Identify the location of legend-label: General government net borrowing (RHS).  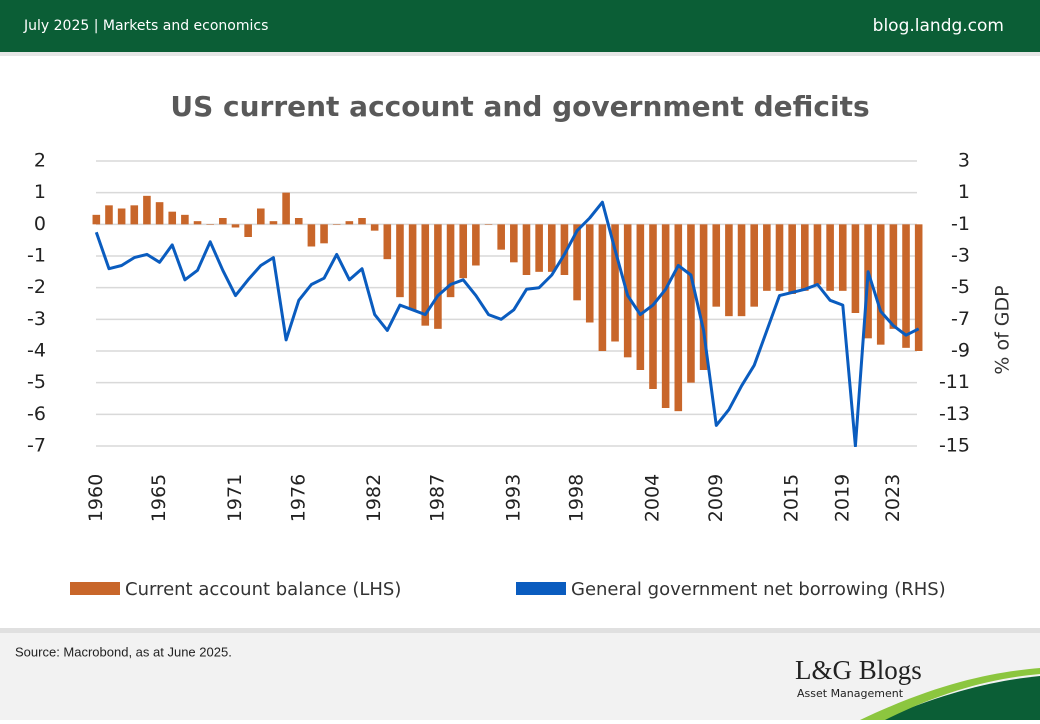
(758, 589).